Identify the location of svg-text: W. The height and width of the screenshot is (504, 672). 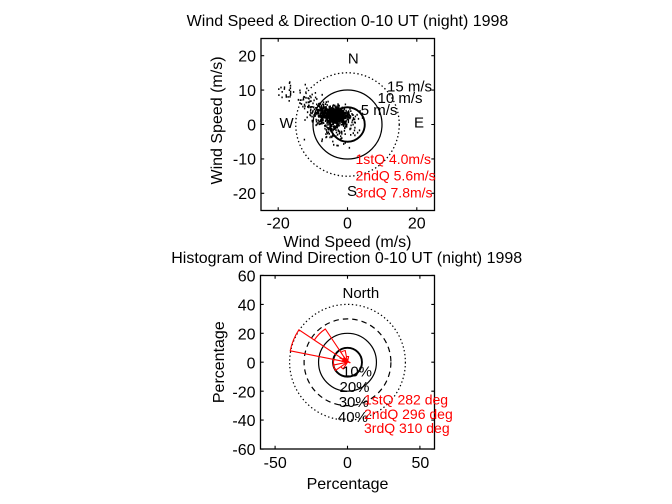
(287, 123).